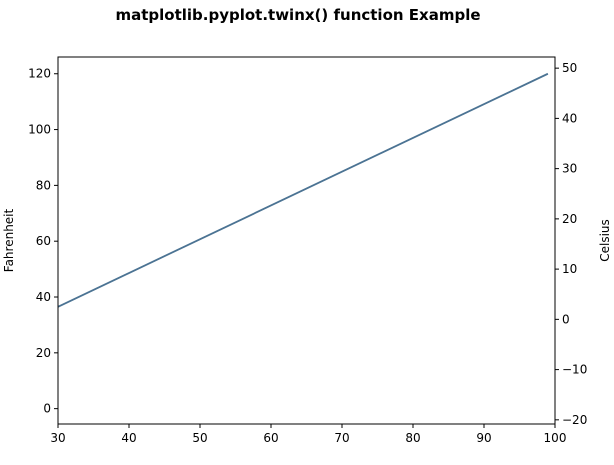 This screenshot has height=465, width=614. Describe the element at coordinates (270, 438) in the screenshot. I see `x-tick-label: 60` at that location.